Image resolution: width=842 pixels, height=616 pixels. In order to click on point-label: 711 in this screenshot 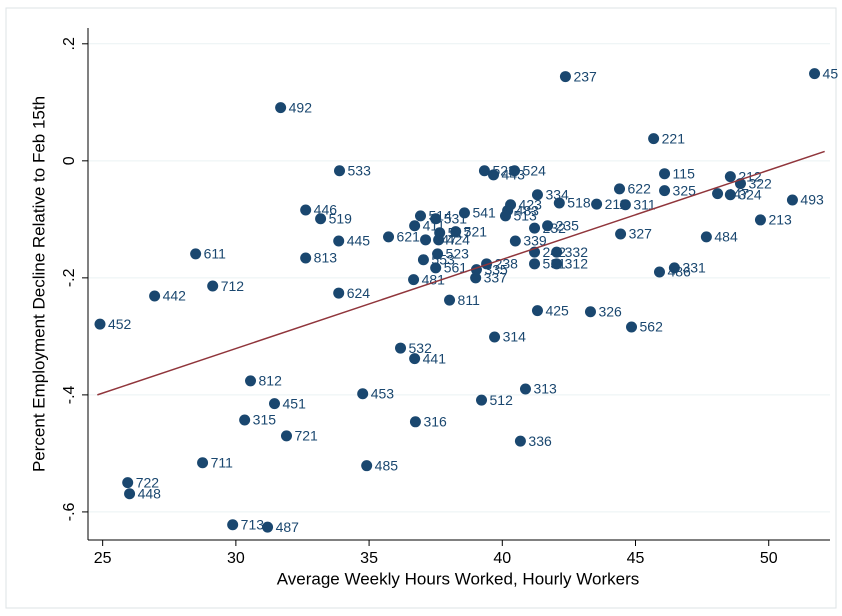, I will do `click(222, 462)`.